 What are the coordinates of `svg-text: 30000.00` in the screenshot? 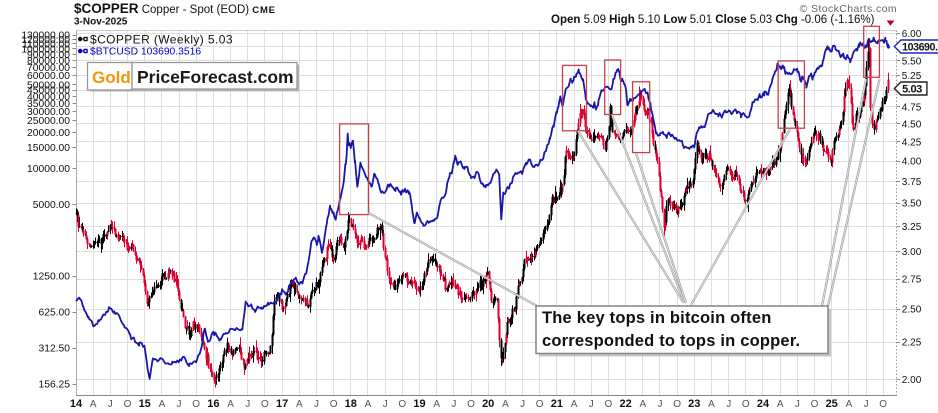 It's located at (48, 112).